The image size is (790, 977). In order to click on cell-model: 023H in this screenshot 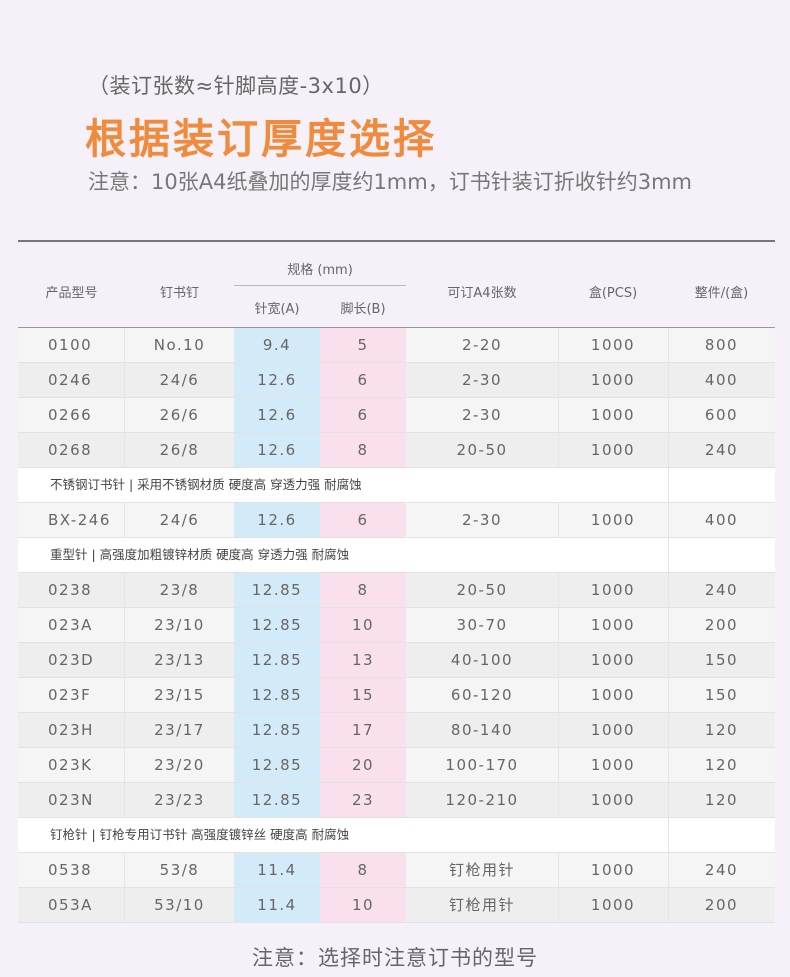, I will do `click(71, 730)`.